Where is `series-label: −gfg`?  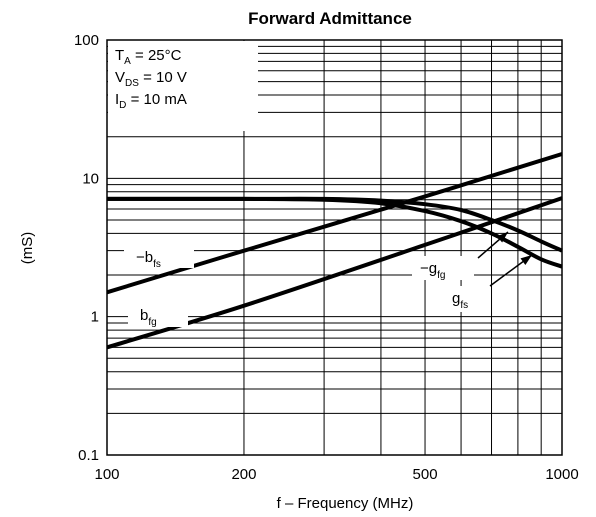 series-label: −gfg is located at coordinates (432, 270).